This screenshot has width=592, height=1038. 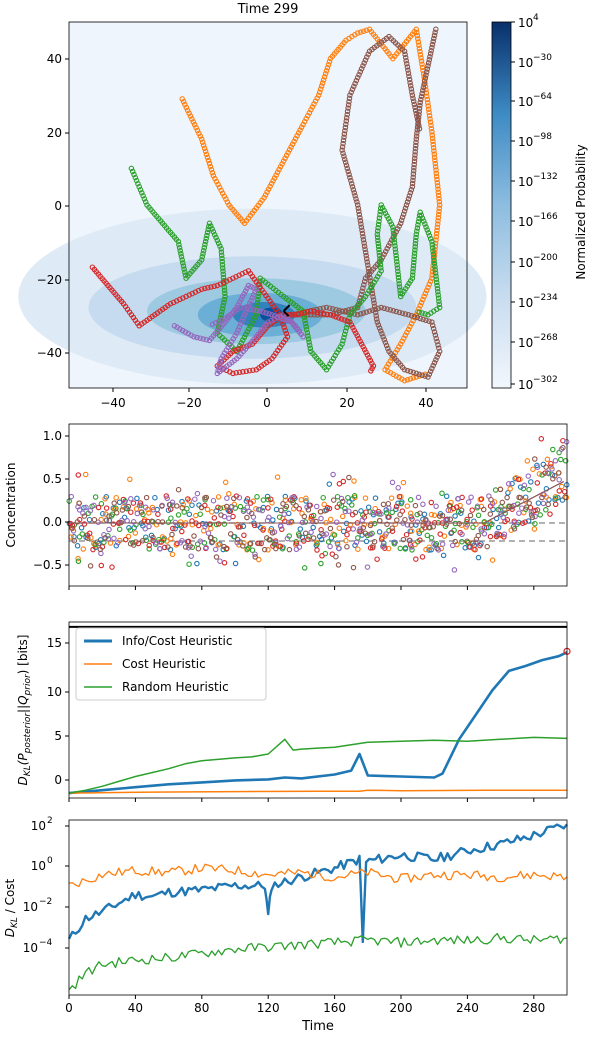 What do you see at coordinates (49, 353) in the screenshot?
I see `p1-ytick: −40` at bounding box center [49, 353].